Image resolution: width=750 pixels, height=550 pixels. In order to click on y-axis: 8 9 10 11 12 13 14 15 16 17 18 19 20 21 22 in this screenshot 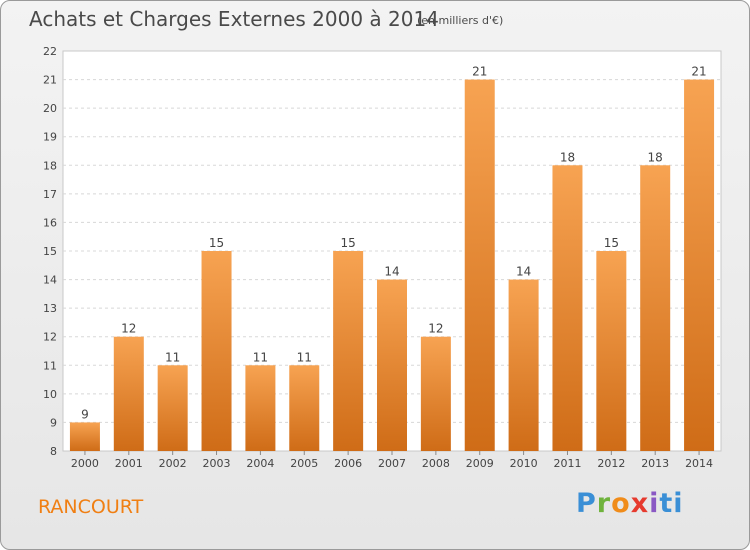, I will do `click(50, 251)`.